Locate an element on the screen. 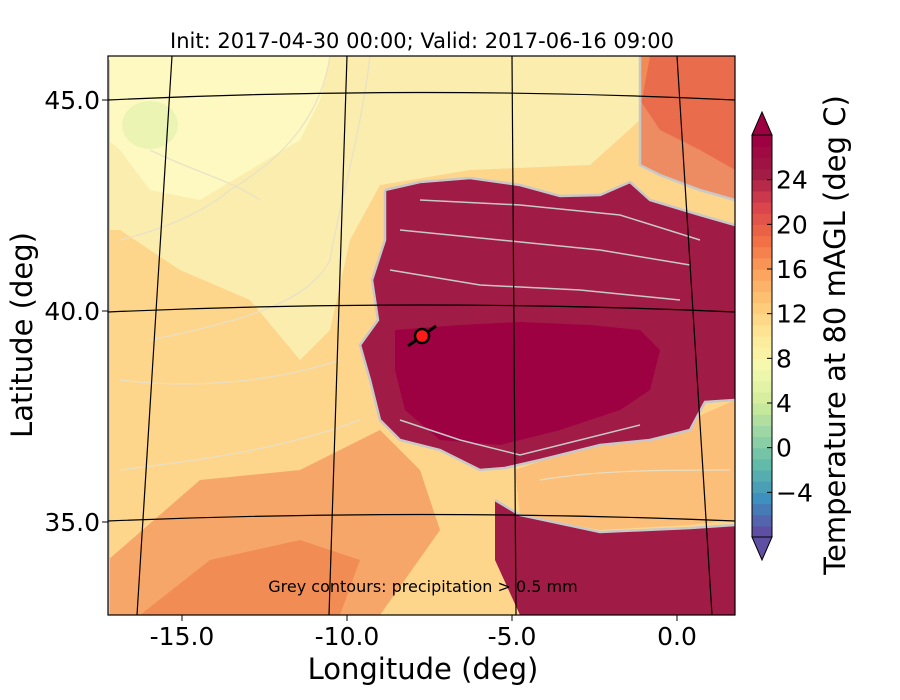 This screenshot has width=900, height=700. y-tick-labels: 45.0 40.0 35.0 is located at coordinates (76, 311).